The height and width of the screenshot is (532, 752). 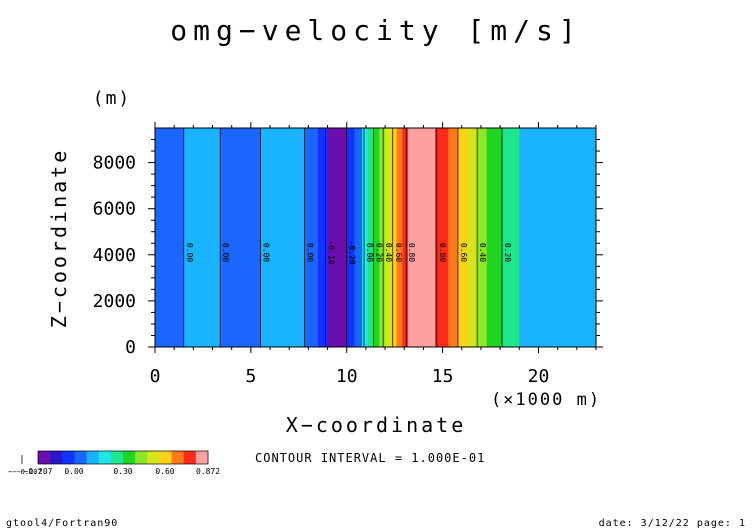 I want to click on contour-interval: CONTOUR INTERVAL = 1.000E-01, so click(x=370, y=458).